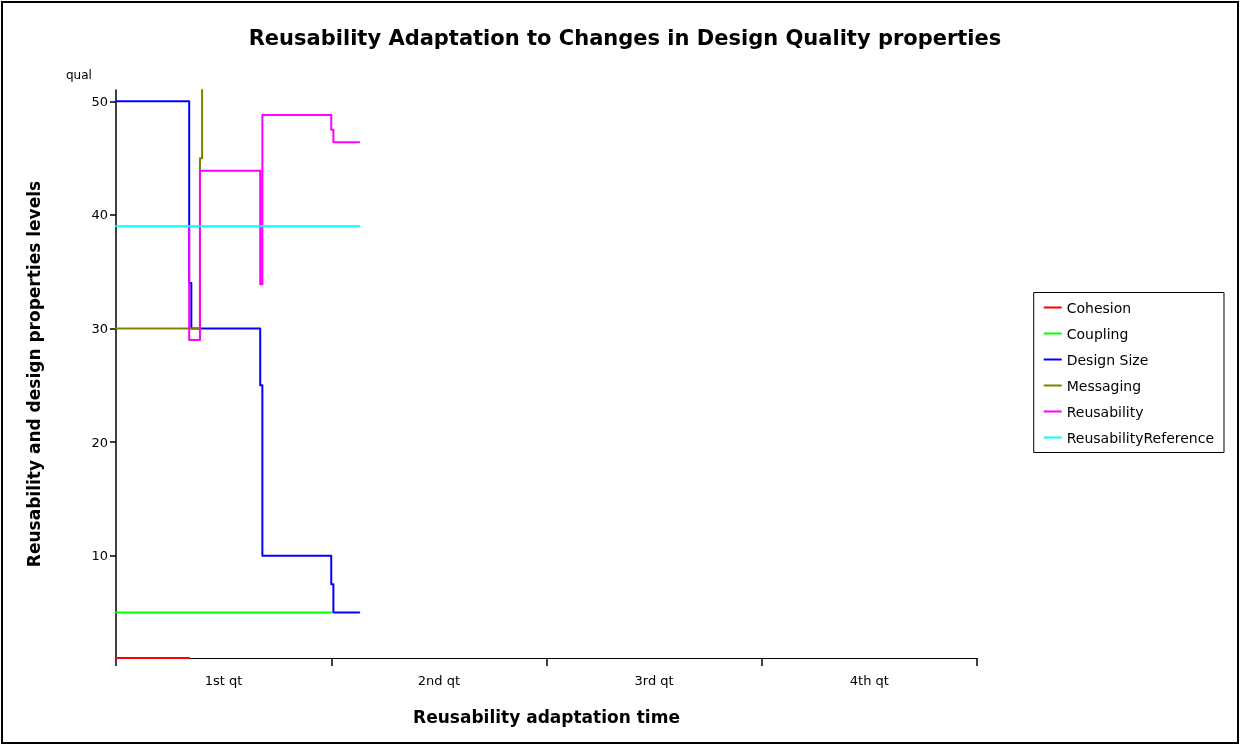  Describe the element at coordinates (1105, 411) in the screenshot. I see `legend-label: Reusability` at that location.